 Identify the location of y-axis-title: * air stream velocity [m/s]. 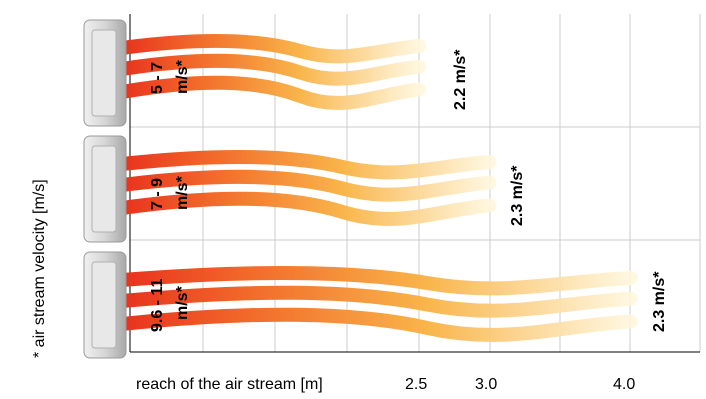
(39, 268).